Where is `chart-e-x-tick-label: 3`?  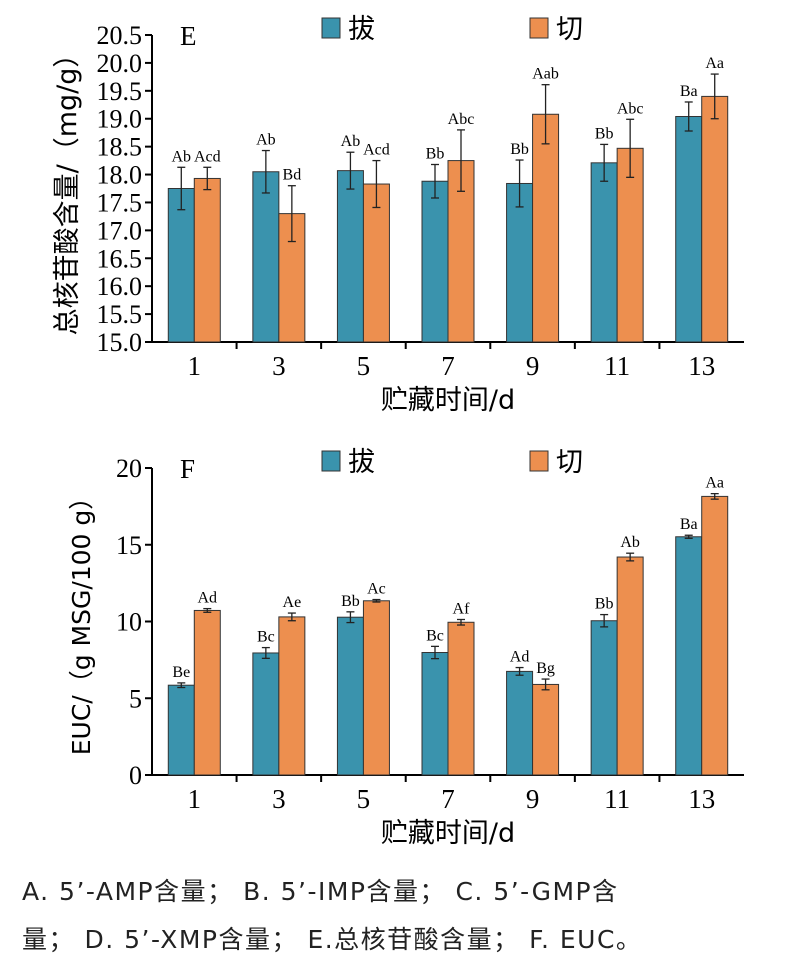 chart-e-x-tick-label: 3 is located at coordinates (279, 366).